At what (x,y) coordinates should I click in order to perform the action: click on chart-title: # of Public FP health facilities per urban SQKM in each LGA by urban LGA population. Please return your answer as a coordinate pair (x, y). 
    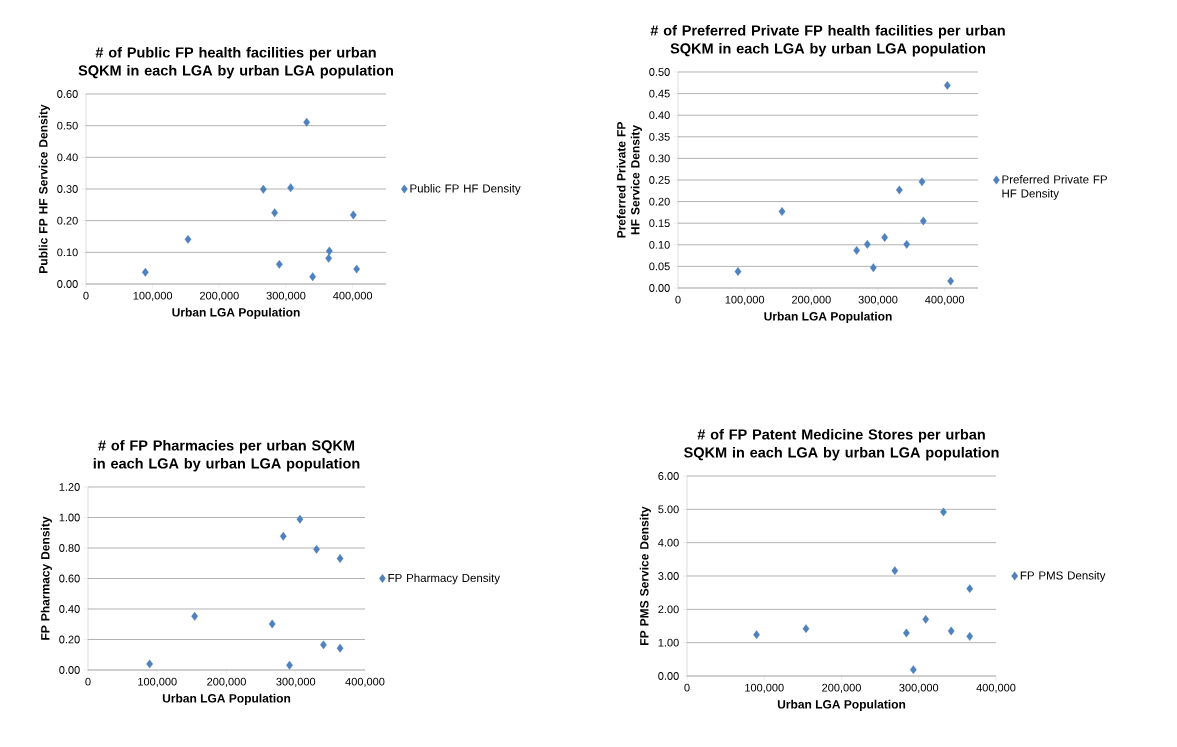
    Looking at the image, I should click on (236, 62).